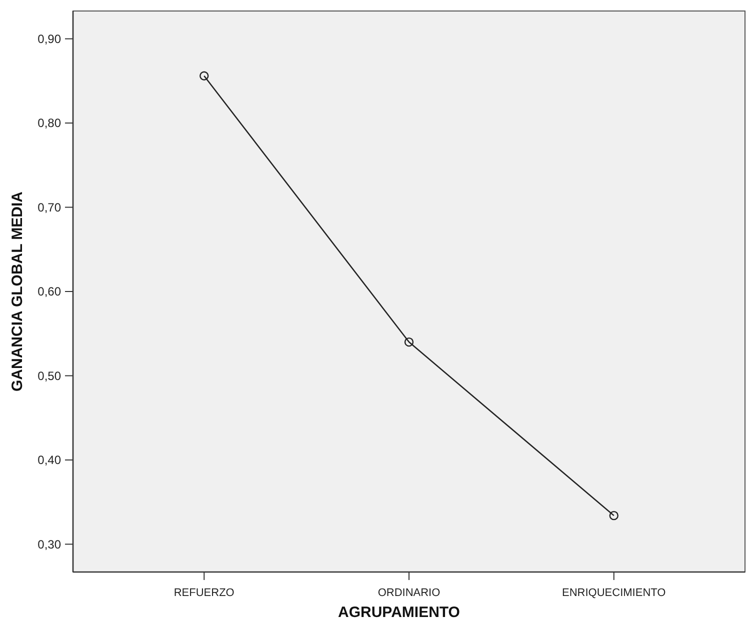 The width and height of the screenshot is (754, 623). Describe the element at coordinates (50, 207) in the screenshot. I see `y-tick-label: 0,70` at that location.